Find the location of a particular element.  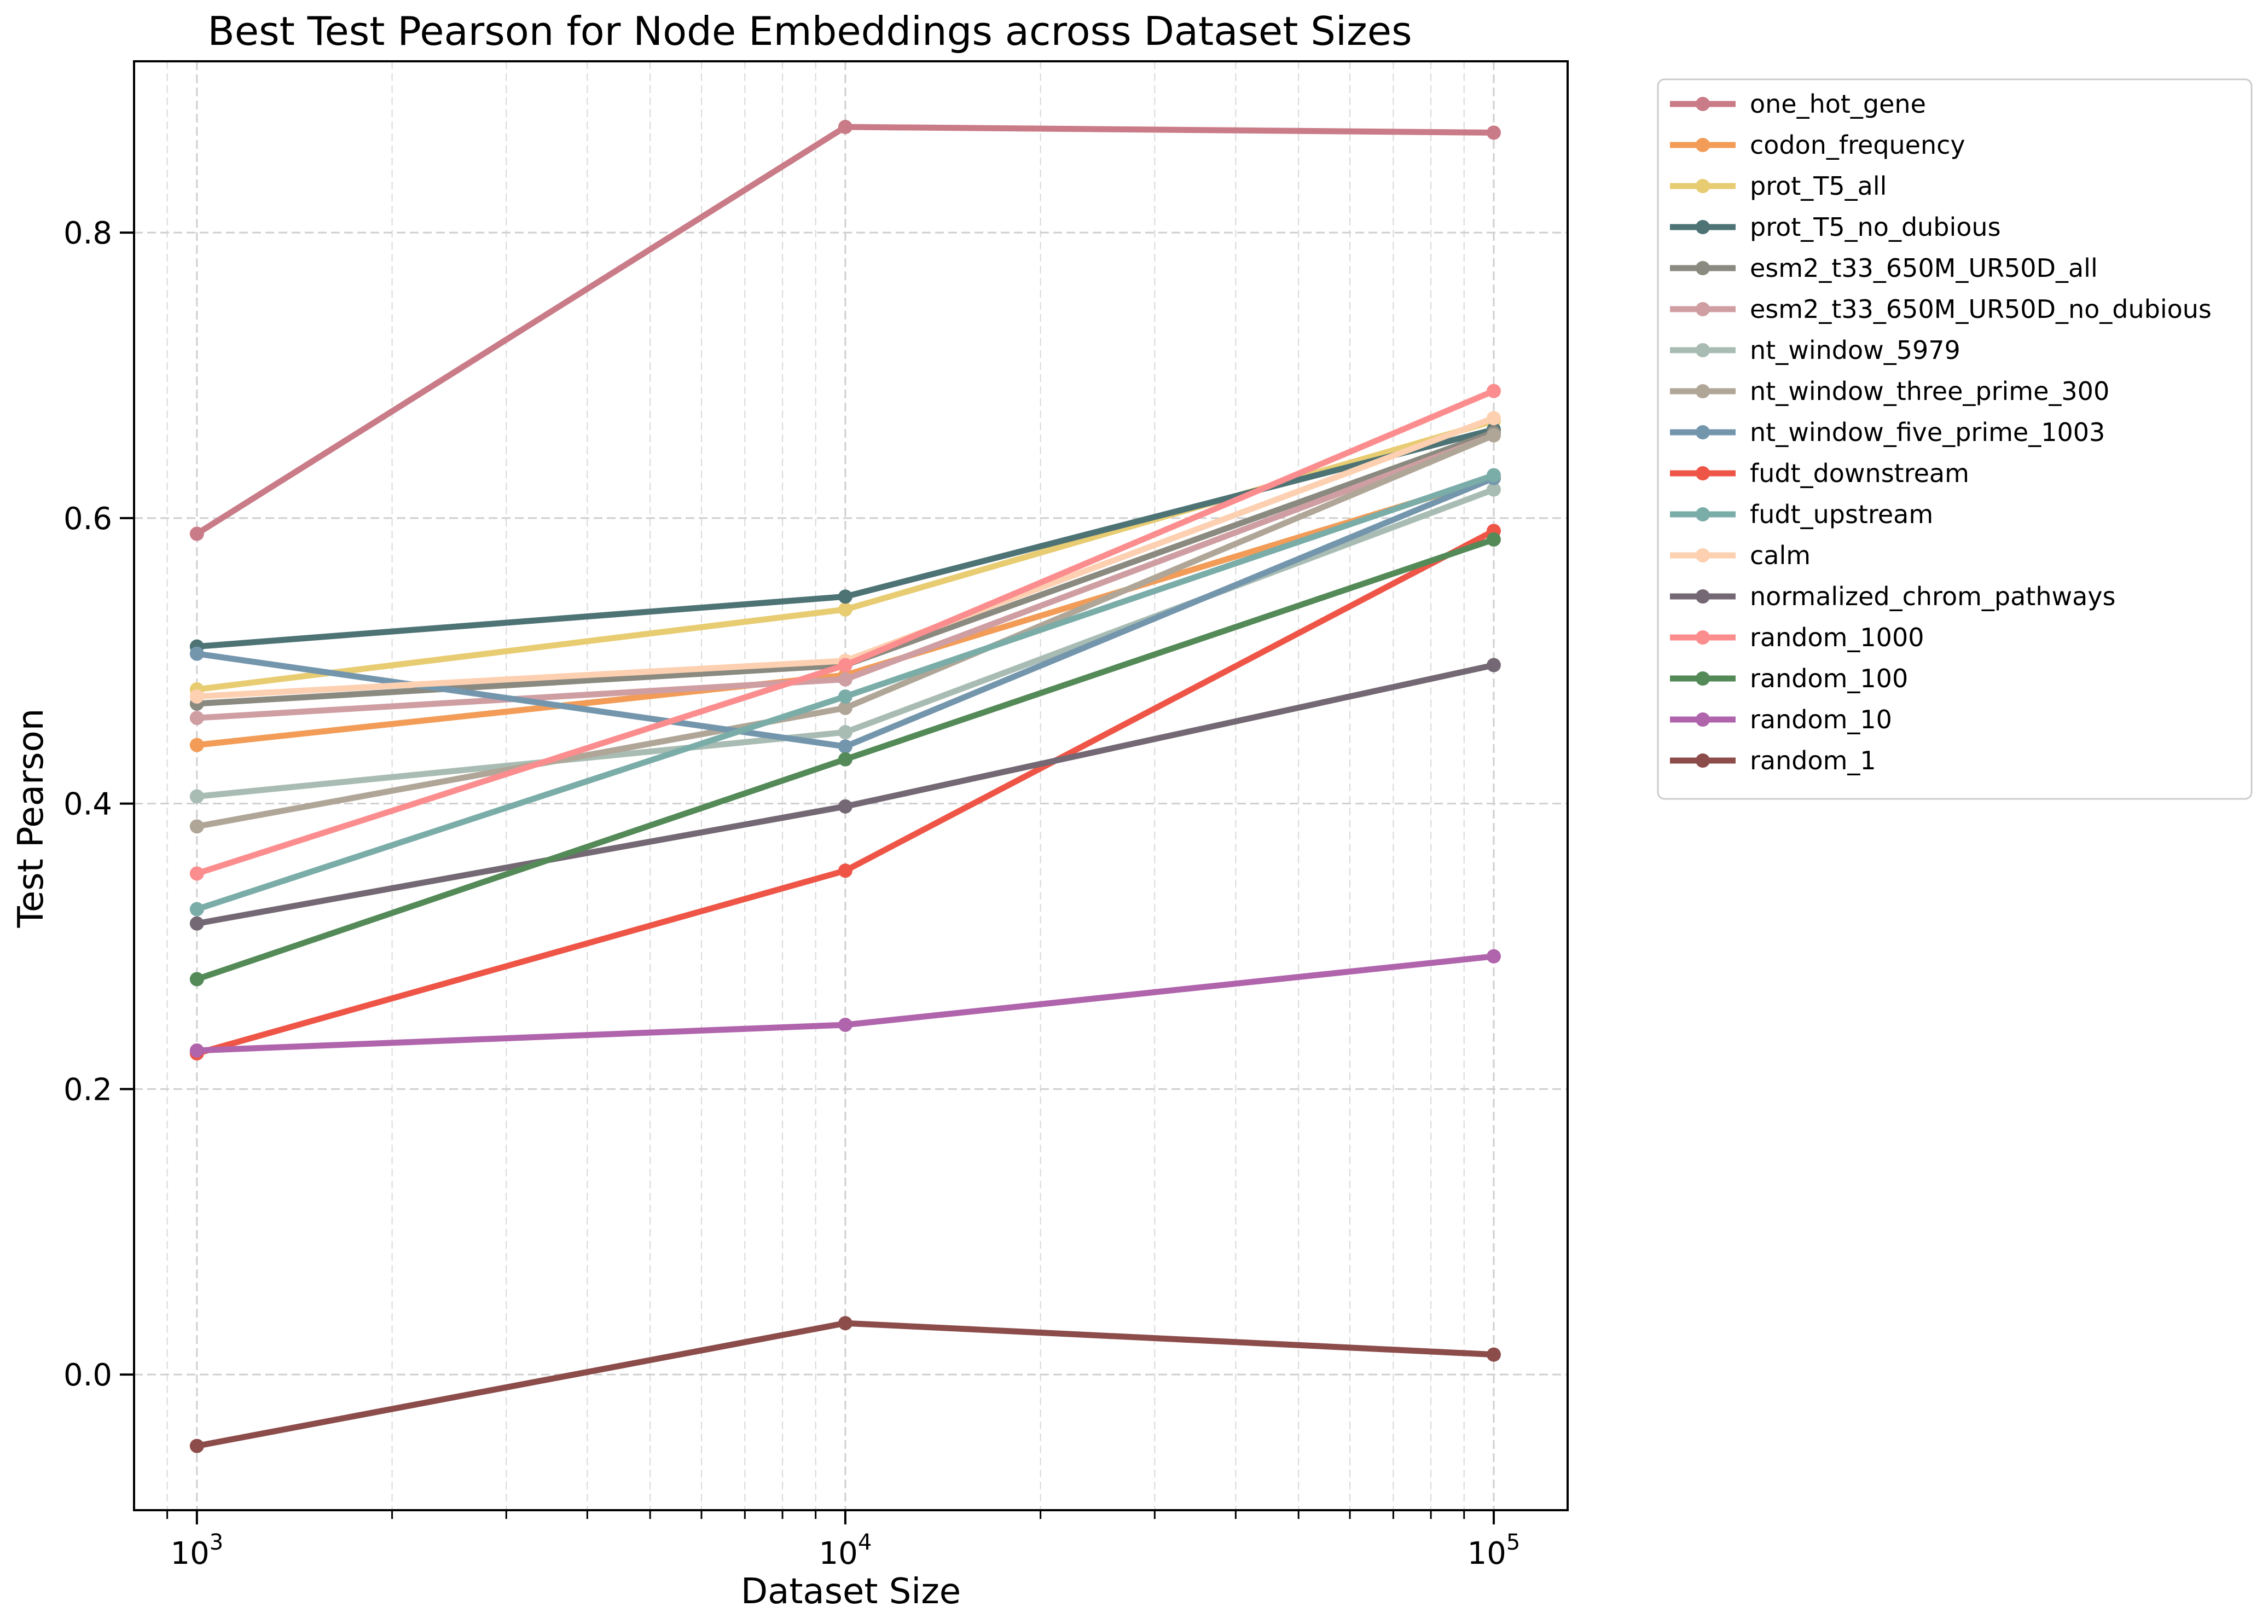

legend-item-nt-window-5979: nt_window_5979 is located at coordinates (1815, 350).